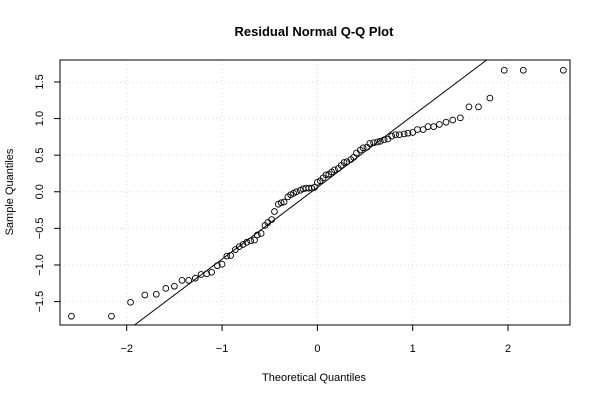 This screenshot has height=400, width=599. Describe the element at coordinates (40, 155) in the screenshot. I see `y-tick-label: 0.5` at that location.